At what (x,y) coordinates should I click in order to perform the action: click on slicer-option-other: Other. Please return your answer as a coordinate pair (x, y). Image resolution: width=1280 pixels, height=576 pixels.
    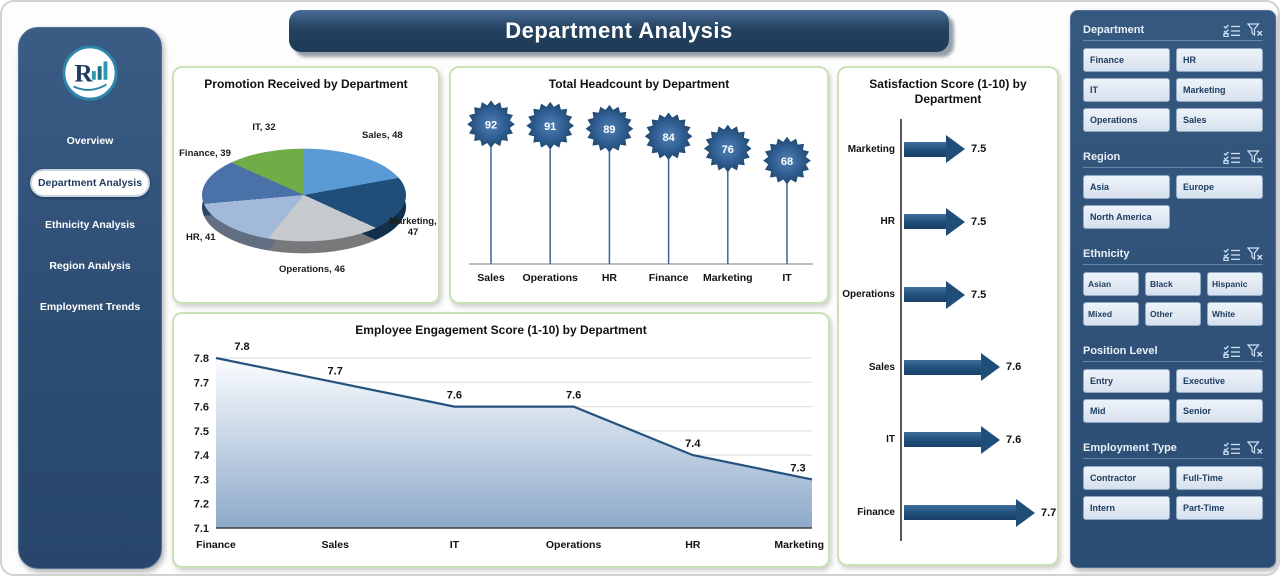
    Looking at the image, I should click on (1173, 314).